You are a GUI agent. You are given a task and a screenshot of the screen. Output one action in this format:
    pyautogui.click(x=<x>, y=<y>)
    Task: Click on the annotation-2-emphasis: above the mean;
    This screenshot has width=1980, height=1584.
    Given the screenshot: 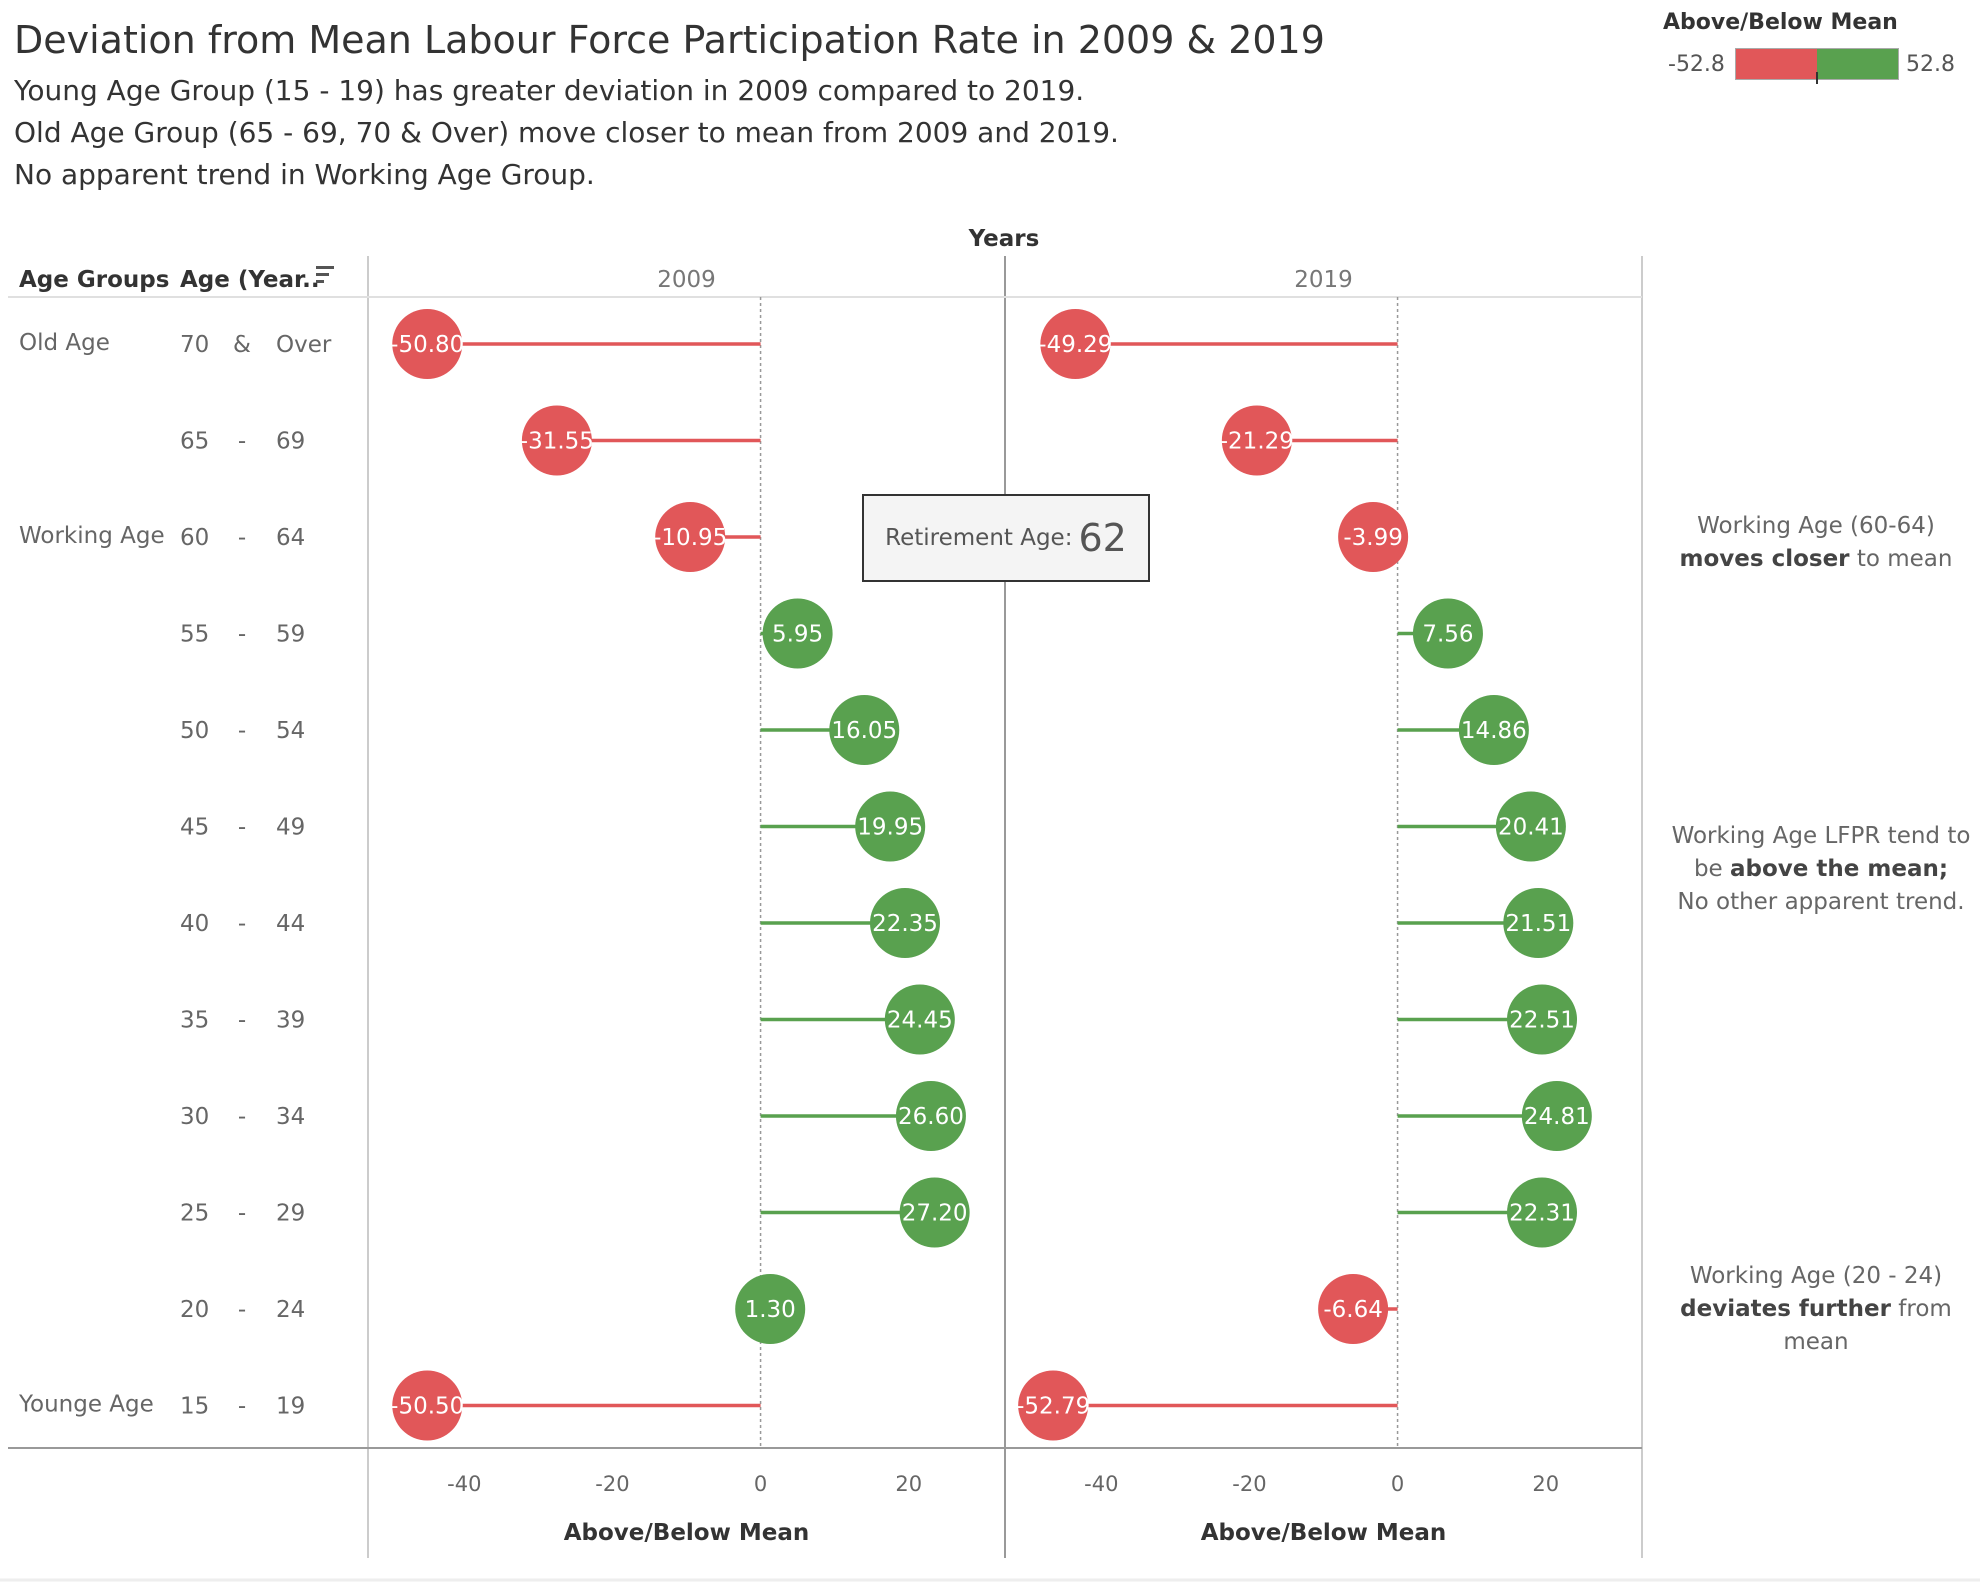 What is the action you would take?
    pyautogui.click(x=1839, y=869)
    